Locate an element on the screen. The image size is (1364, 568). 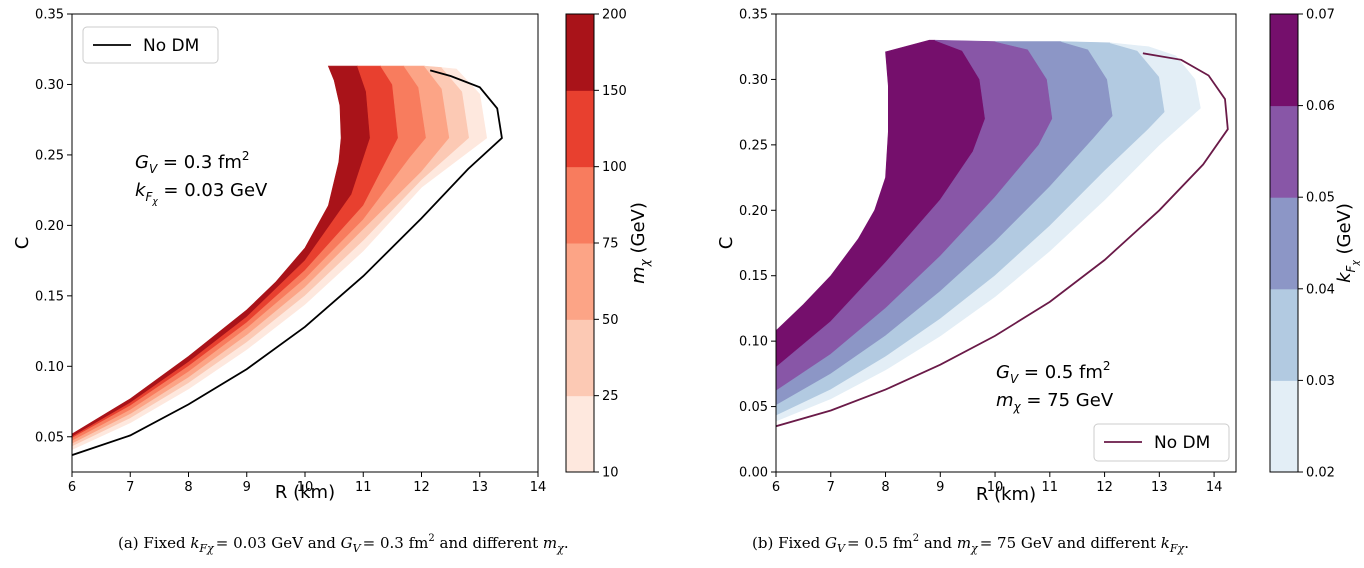
colorbar-tick-label: 0.05 is located at coordinates (1320, 198).